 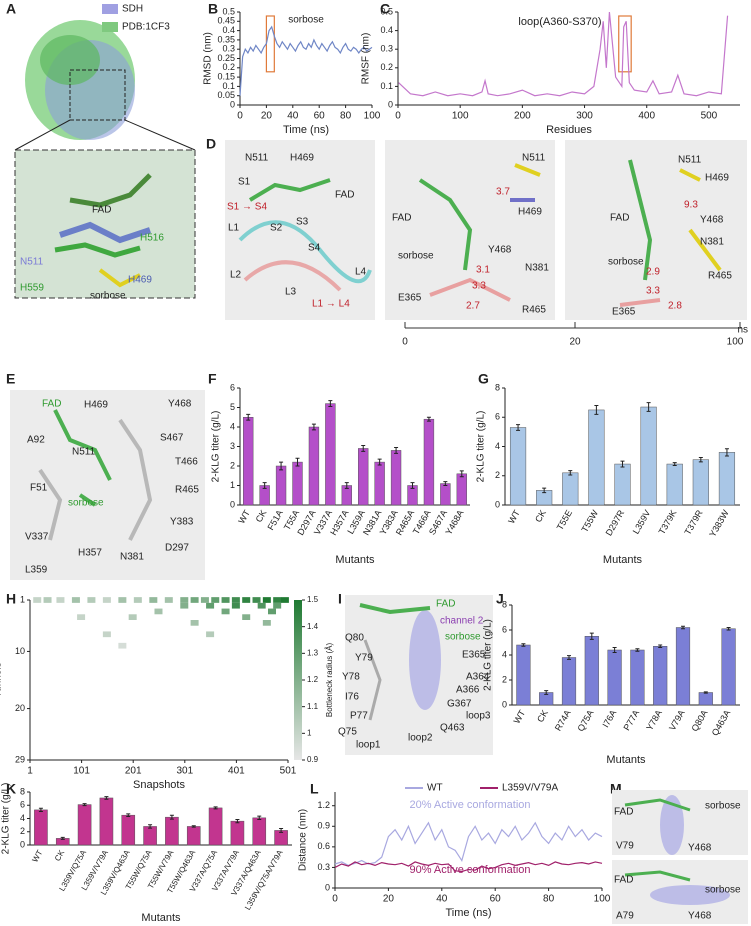 I want to click on panel-label: A, so click(x=11, y=9).